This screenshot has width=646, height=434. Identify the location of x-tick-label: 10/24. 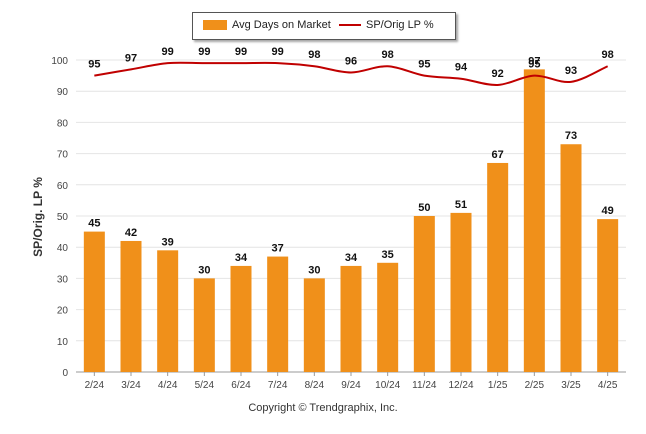
(387, 385).